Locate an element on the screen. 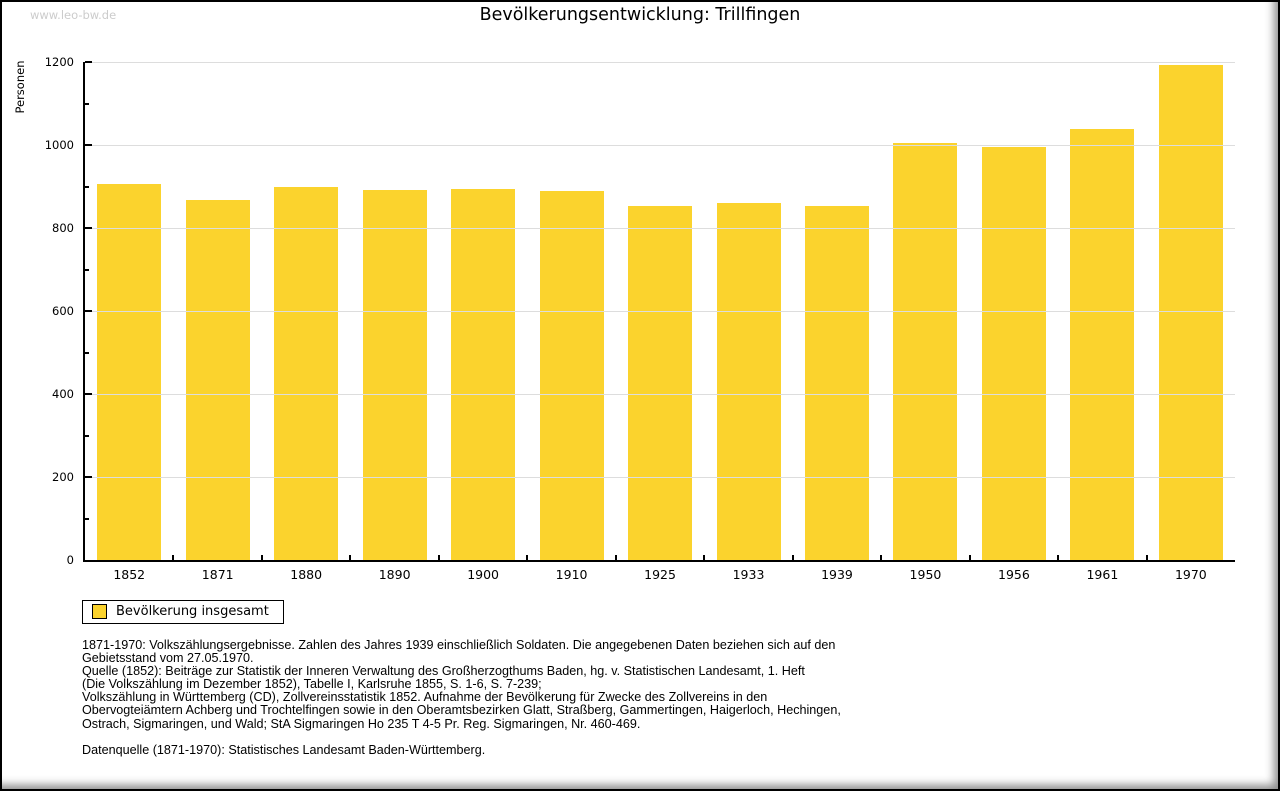  legend-label: Bevölkerung insgesamt is located at coordinates (192, 611).